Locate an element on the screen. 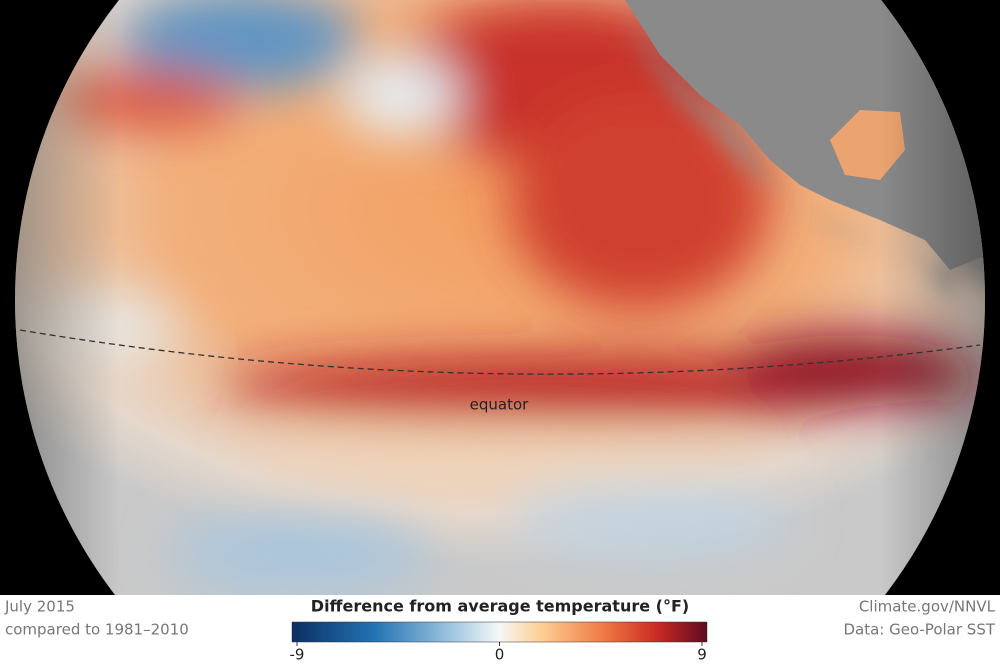 The image size is (1000, 666). date: July 2015 is located at coordinates (39, 607).